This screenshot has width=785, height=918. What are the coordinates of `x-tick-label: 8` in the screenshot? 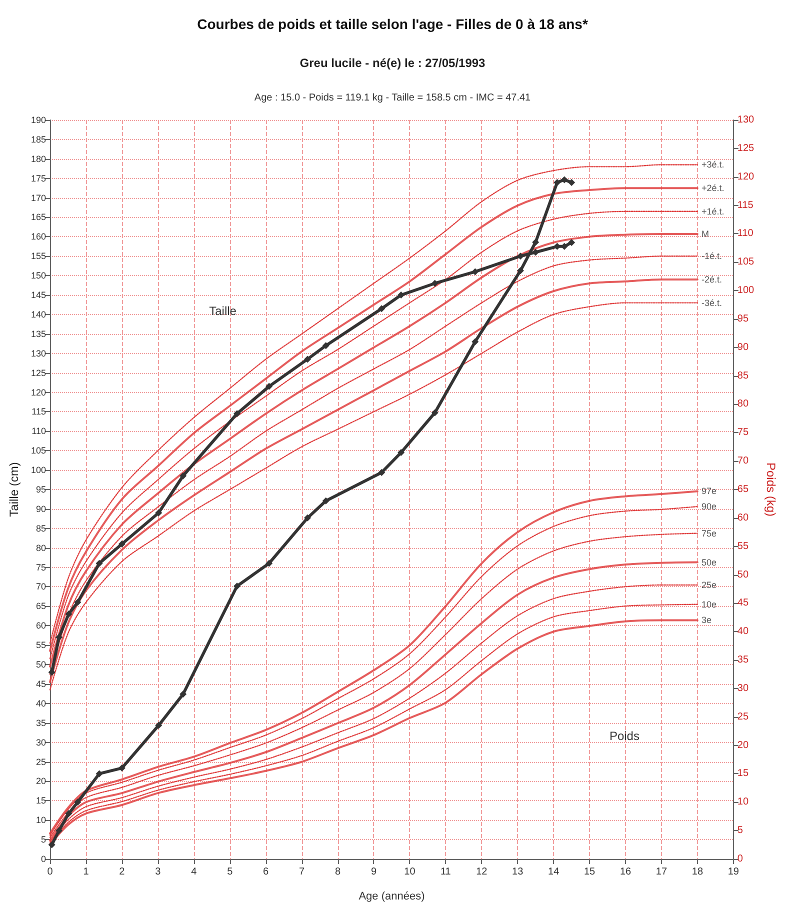 It's located at (337, 872).